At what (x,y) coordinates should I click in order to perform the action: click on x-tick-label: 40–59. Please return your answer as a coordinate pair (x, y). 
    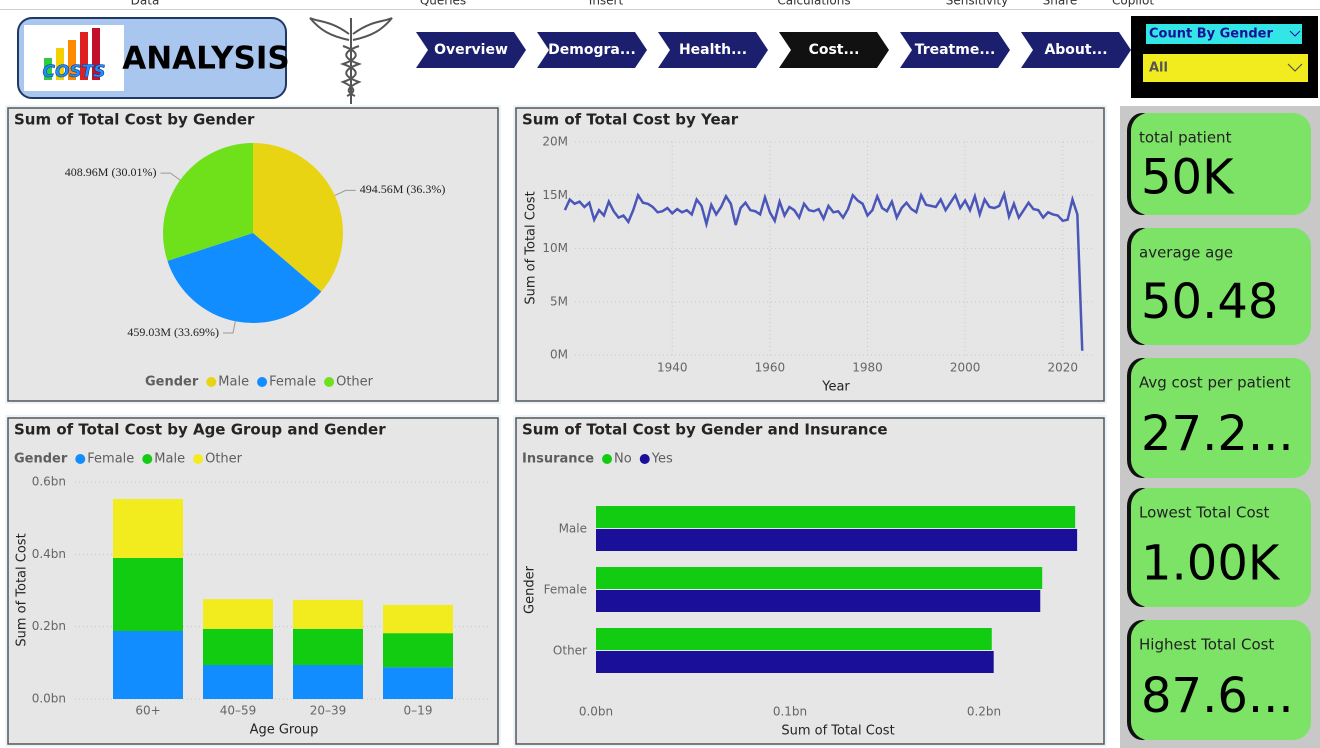
    Looking at the image, I should click on (238, 711).